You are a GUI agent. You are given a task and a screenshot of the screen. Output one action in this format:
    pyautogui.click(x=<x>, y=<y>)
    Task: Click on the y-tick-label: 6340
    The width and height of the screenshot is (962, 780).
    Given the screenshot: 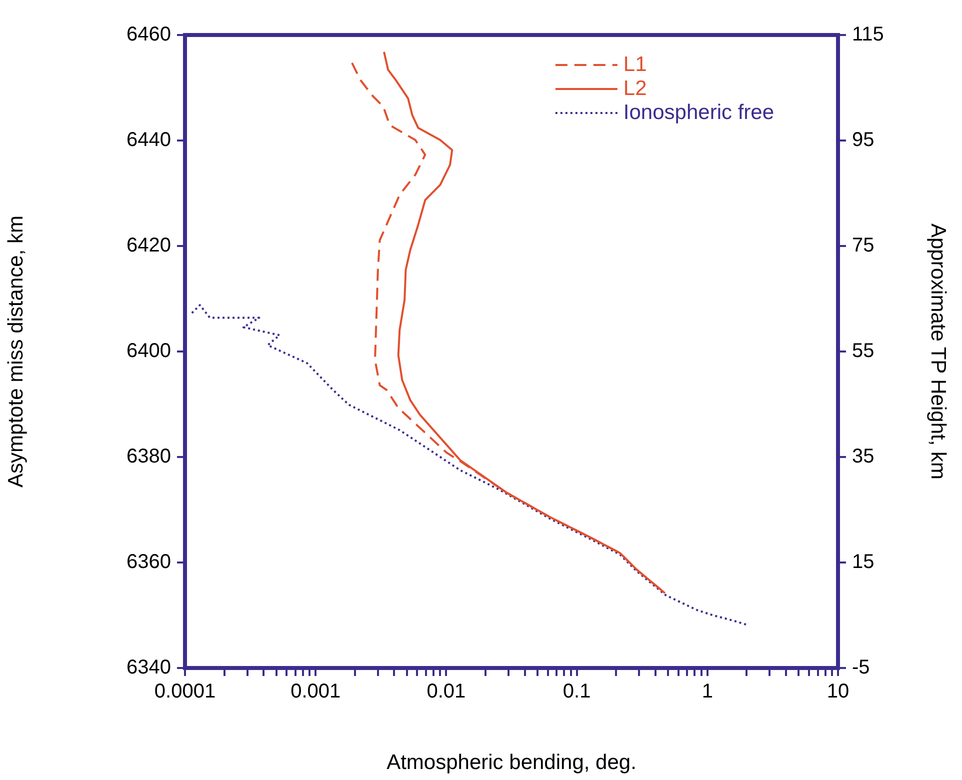 What is the action you would take?
    pyautogui.click(x=148, y=667)
    